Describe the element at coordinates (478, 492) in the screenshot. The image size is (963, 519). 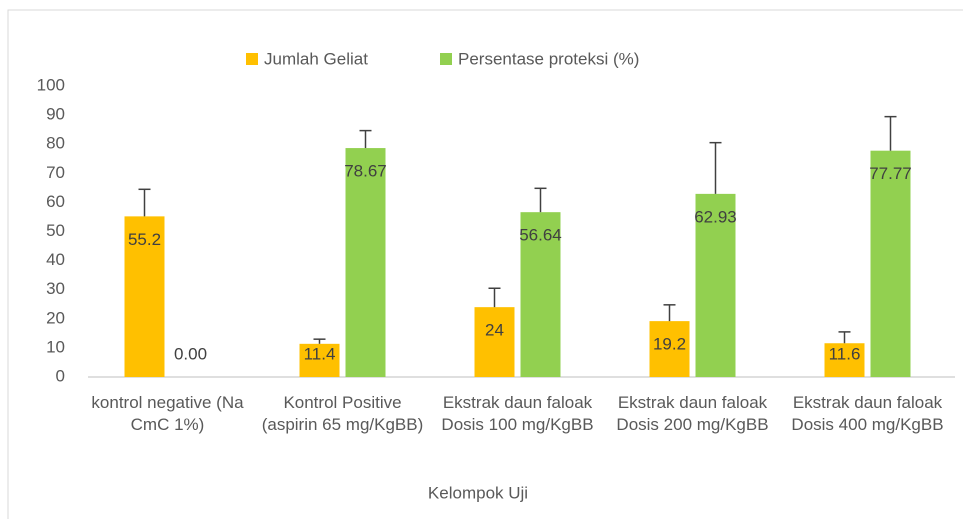
I see `x-axis-title: Kelompok Uji` at that location.